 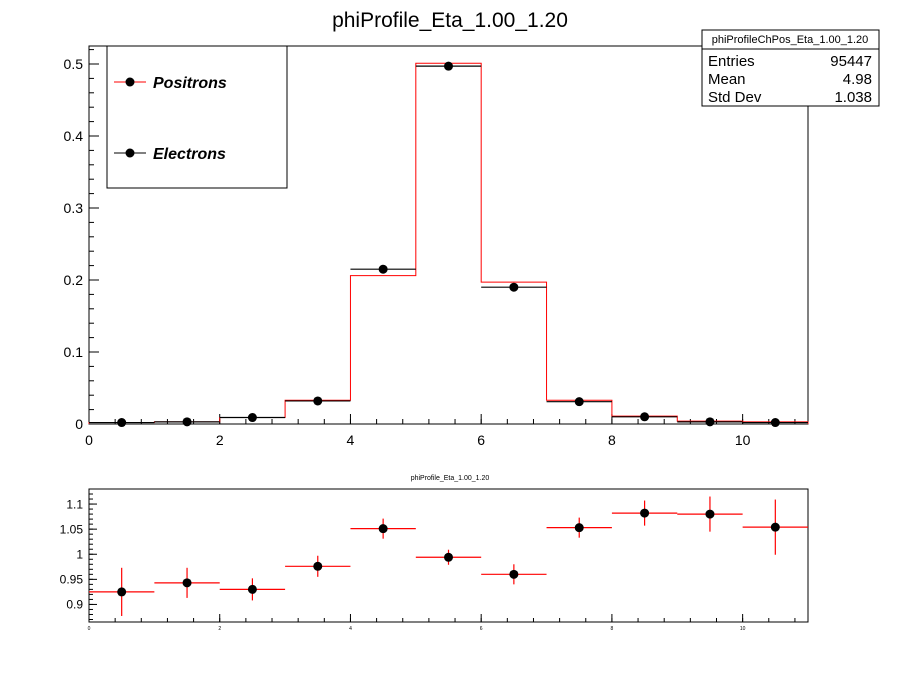 I want to click on legend-electrons-marker, so click(x=130, y=153).